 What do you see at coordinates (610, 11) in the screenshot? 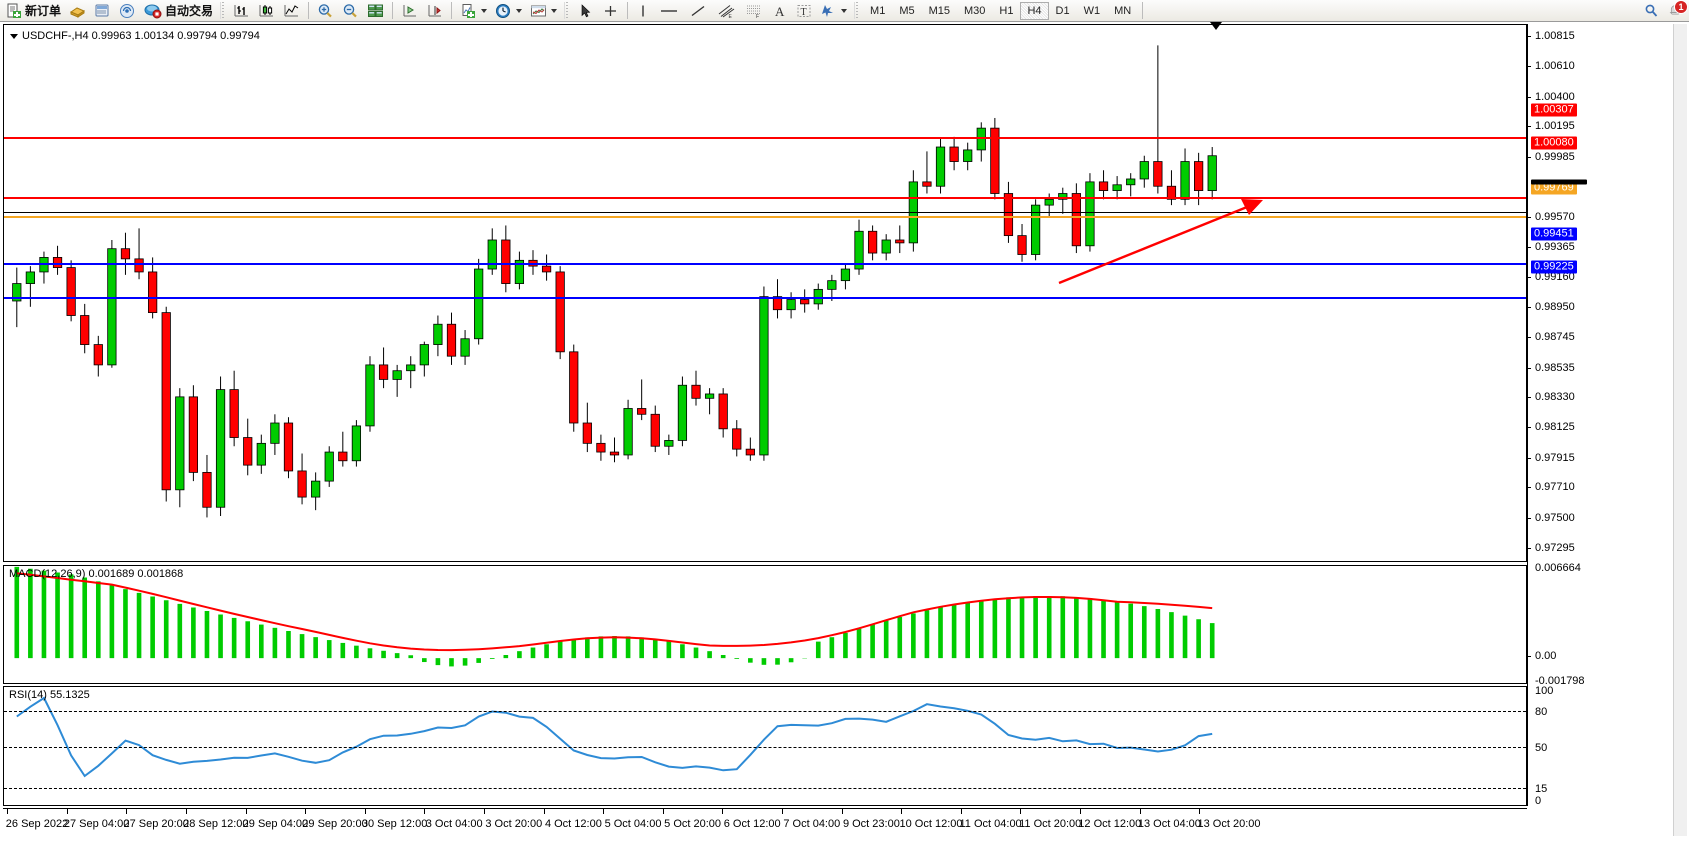
I see `crosshair-tool-button` at bounding box center [610, 11].